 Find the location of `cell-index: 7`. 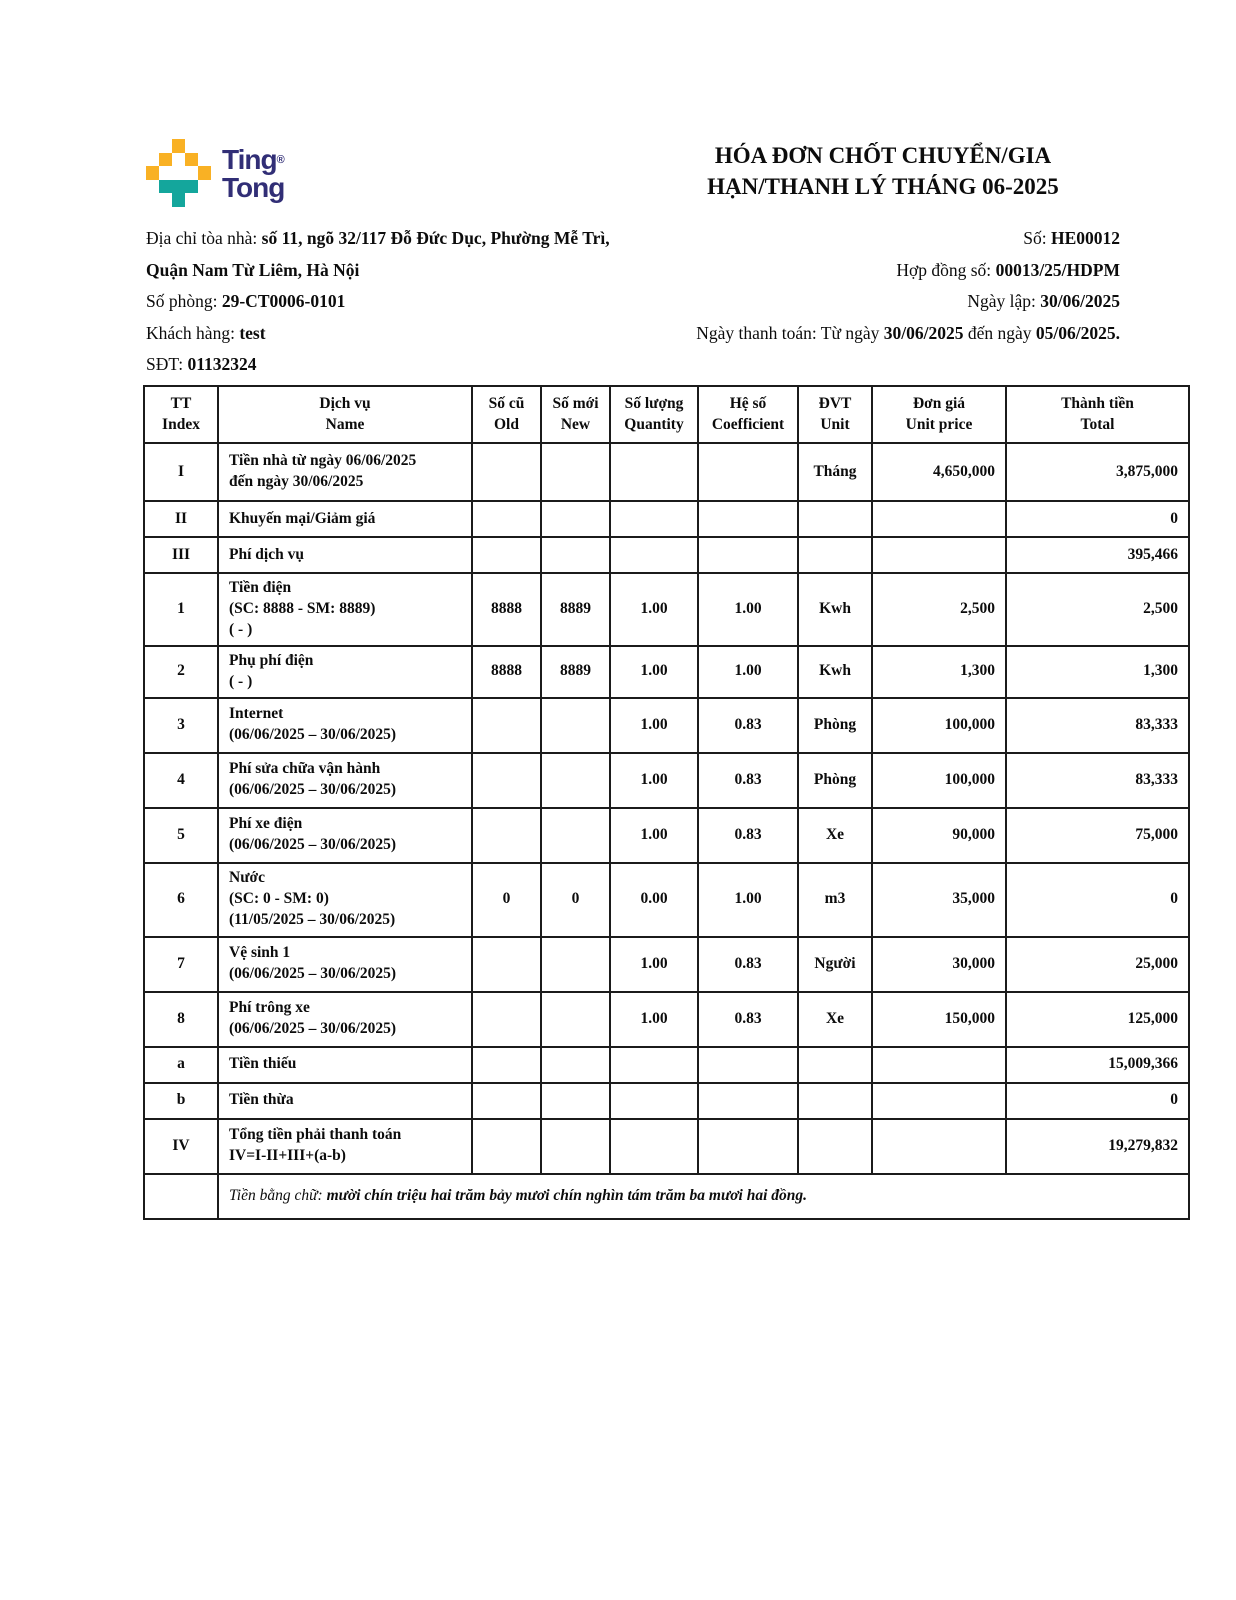

cell-index: 7 is located at coordinates (181, 964).